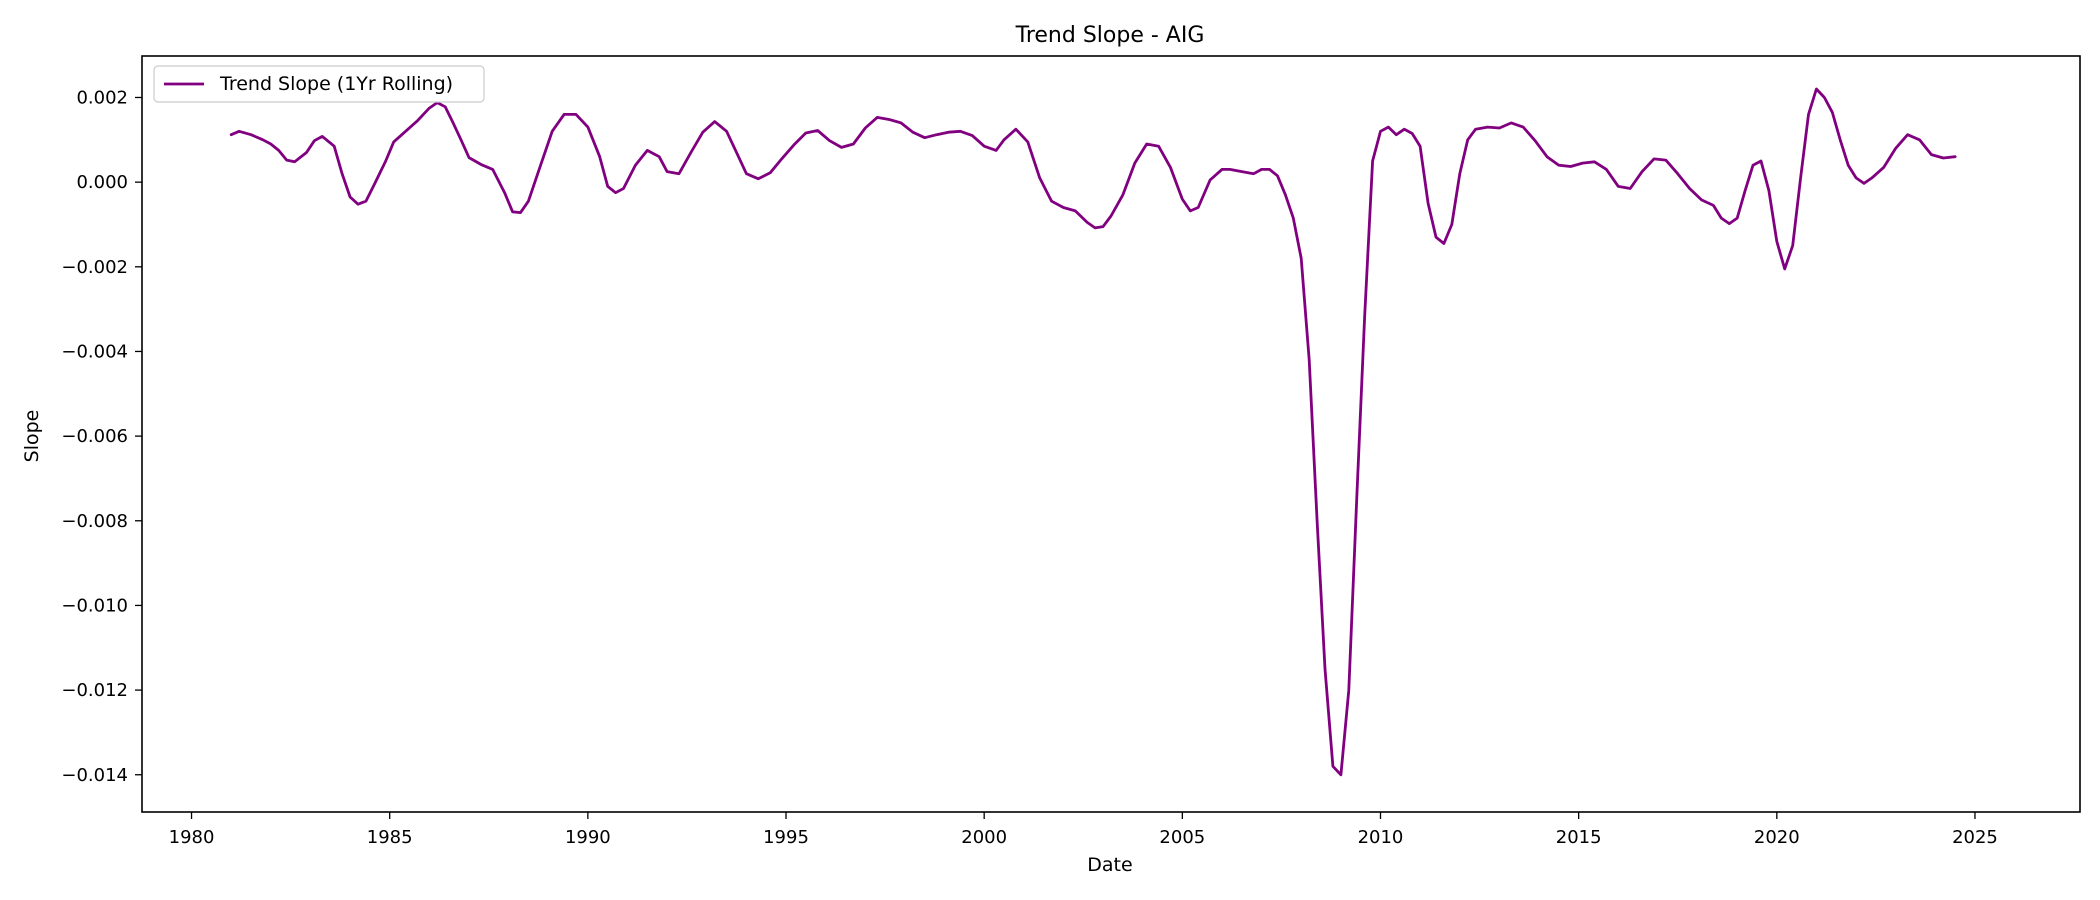  I want to click on y-tick-label: −0.014, so click(94, 775).